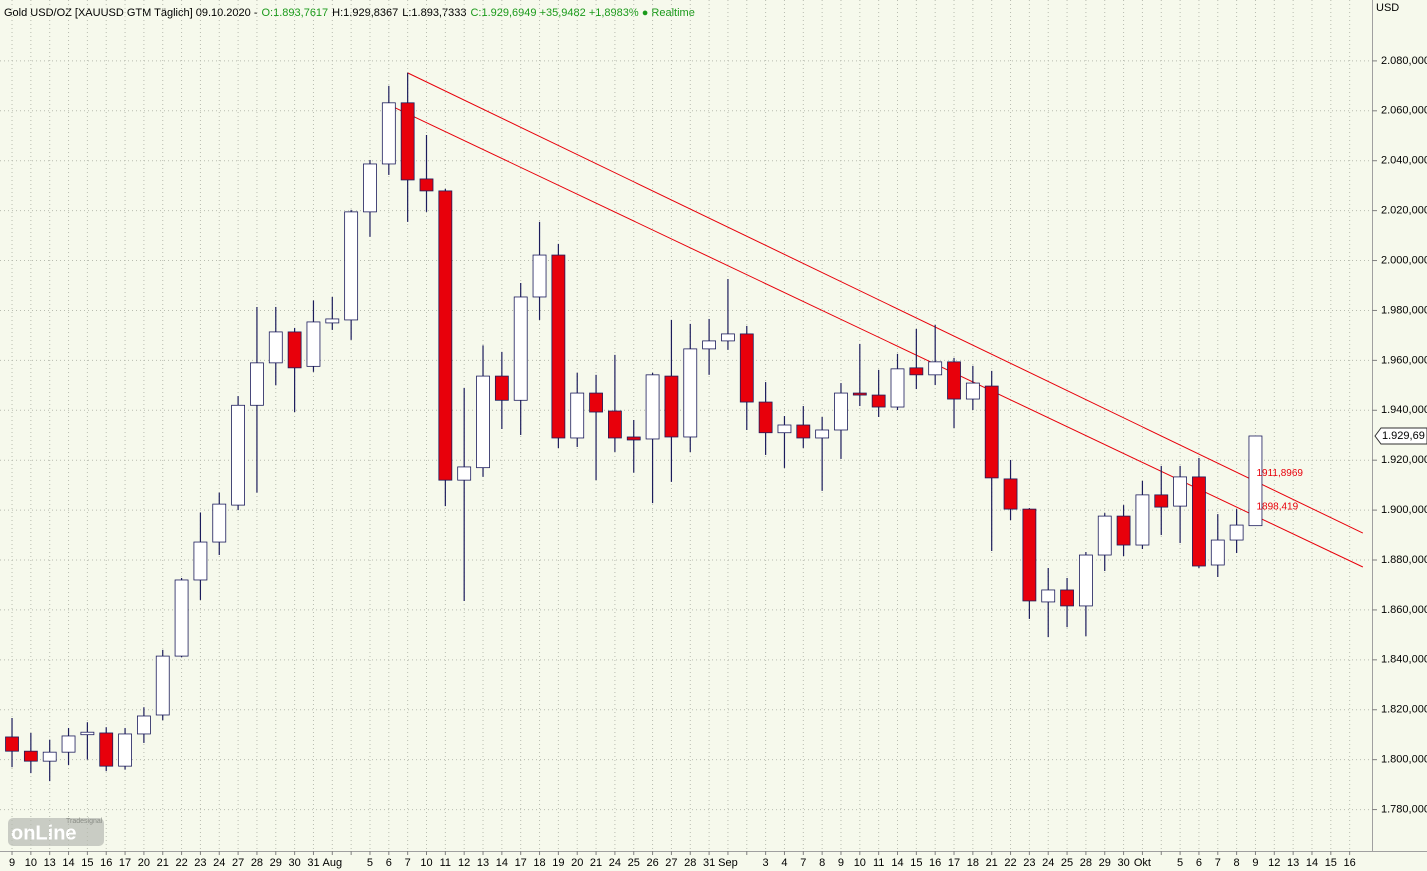 The image size is (1427, 871). What do you see at coordinates (1277, 507) in the screenshot?
I see `trendline-label: 1898,419` at bounding box center [1277, 507].